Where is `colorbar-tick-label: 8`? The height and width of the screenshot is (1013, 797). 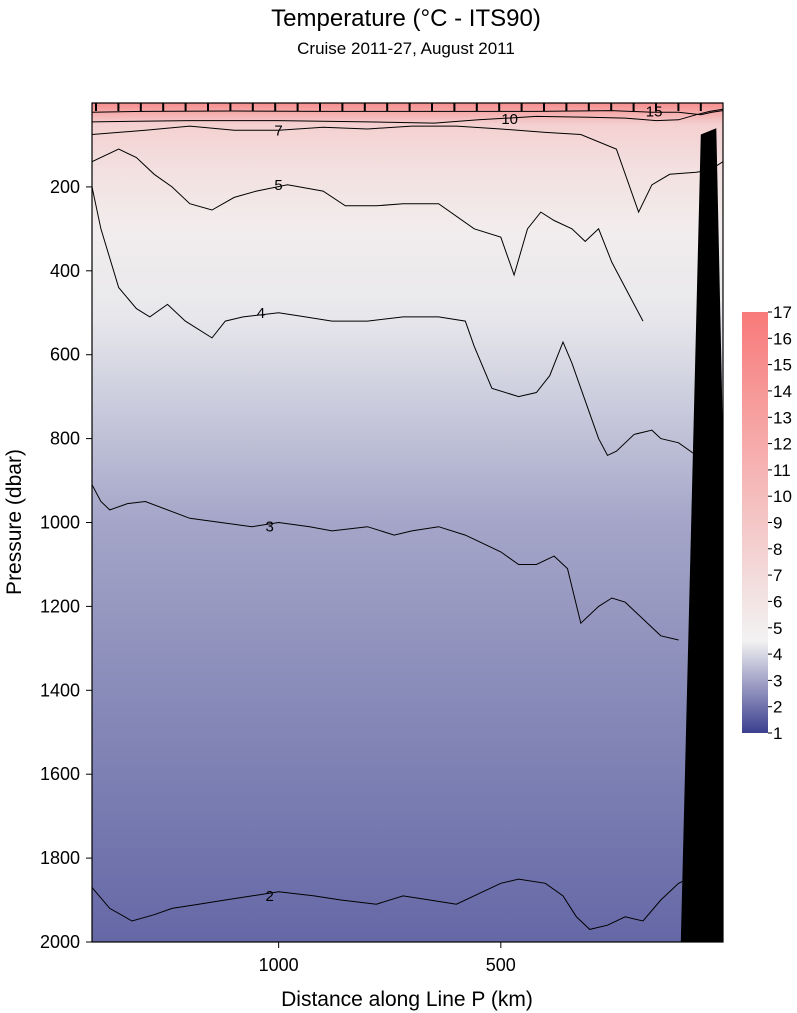 colorbar-tick-label: 8 is located at coordinates (777, 549).